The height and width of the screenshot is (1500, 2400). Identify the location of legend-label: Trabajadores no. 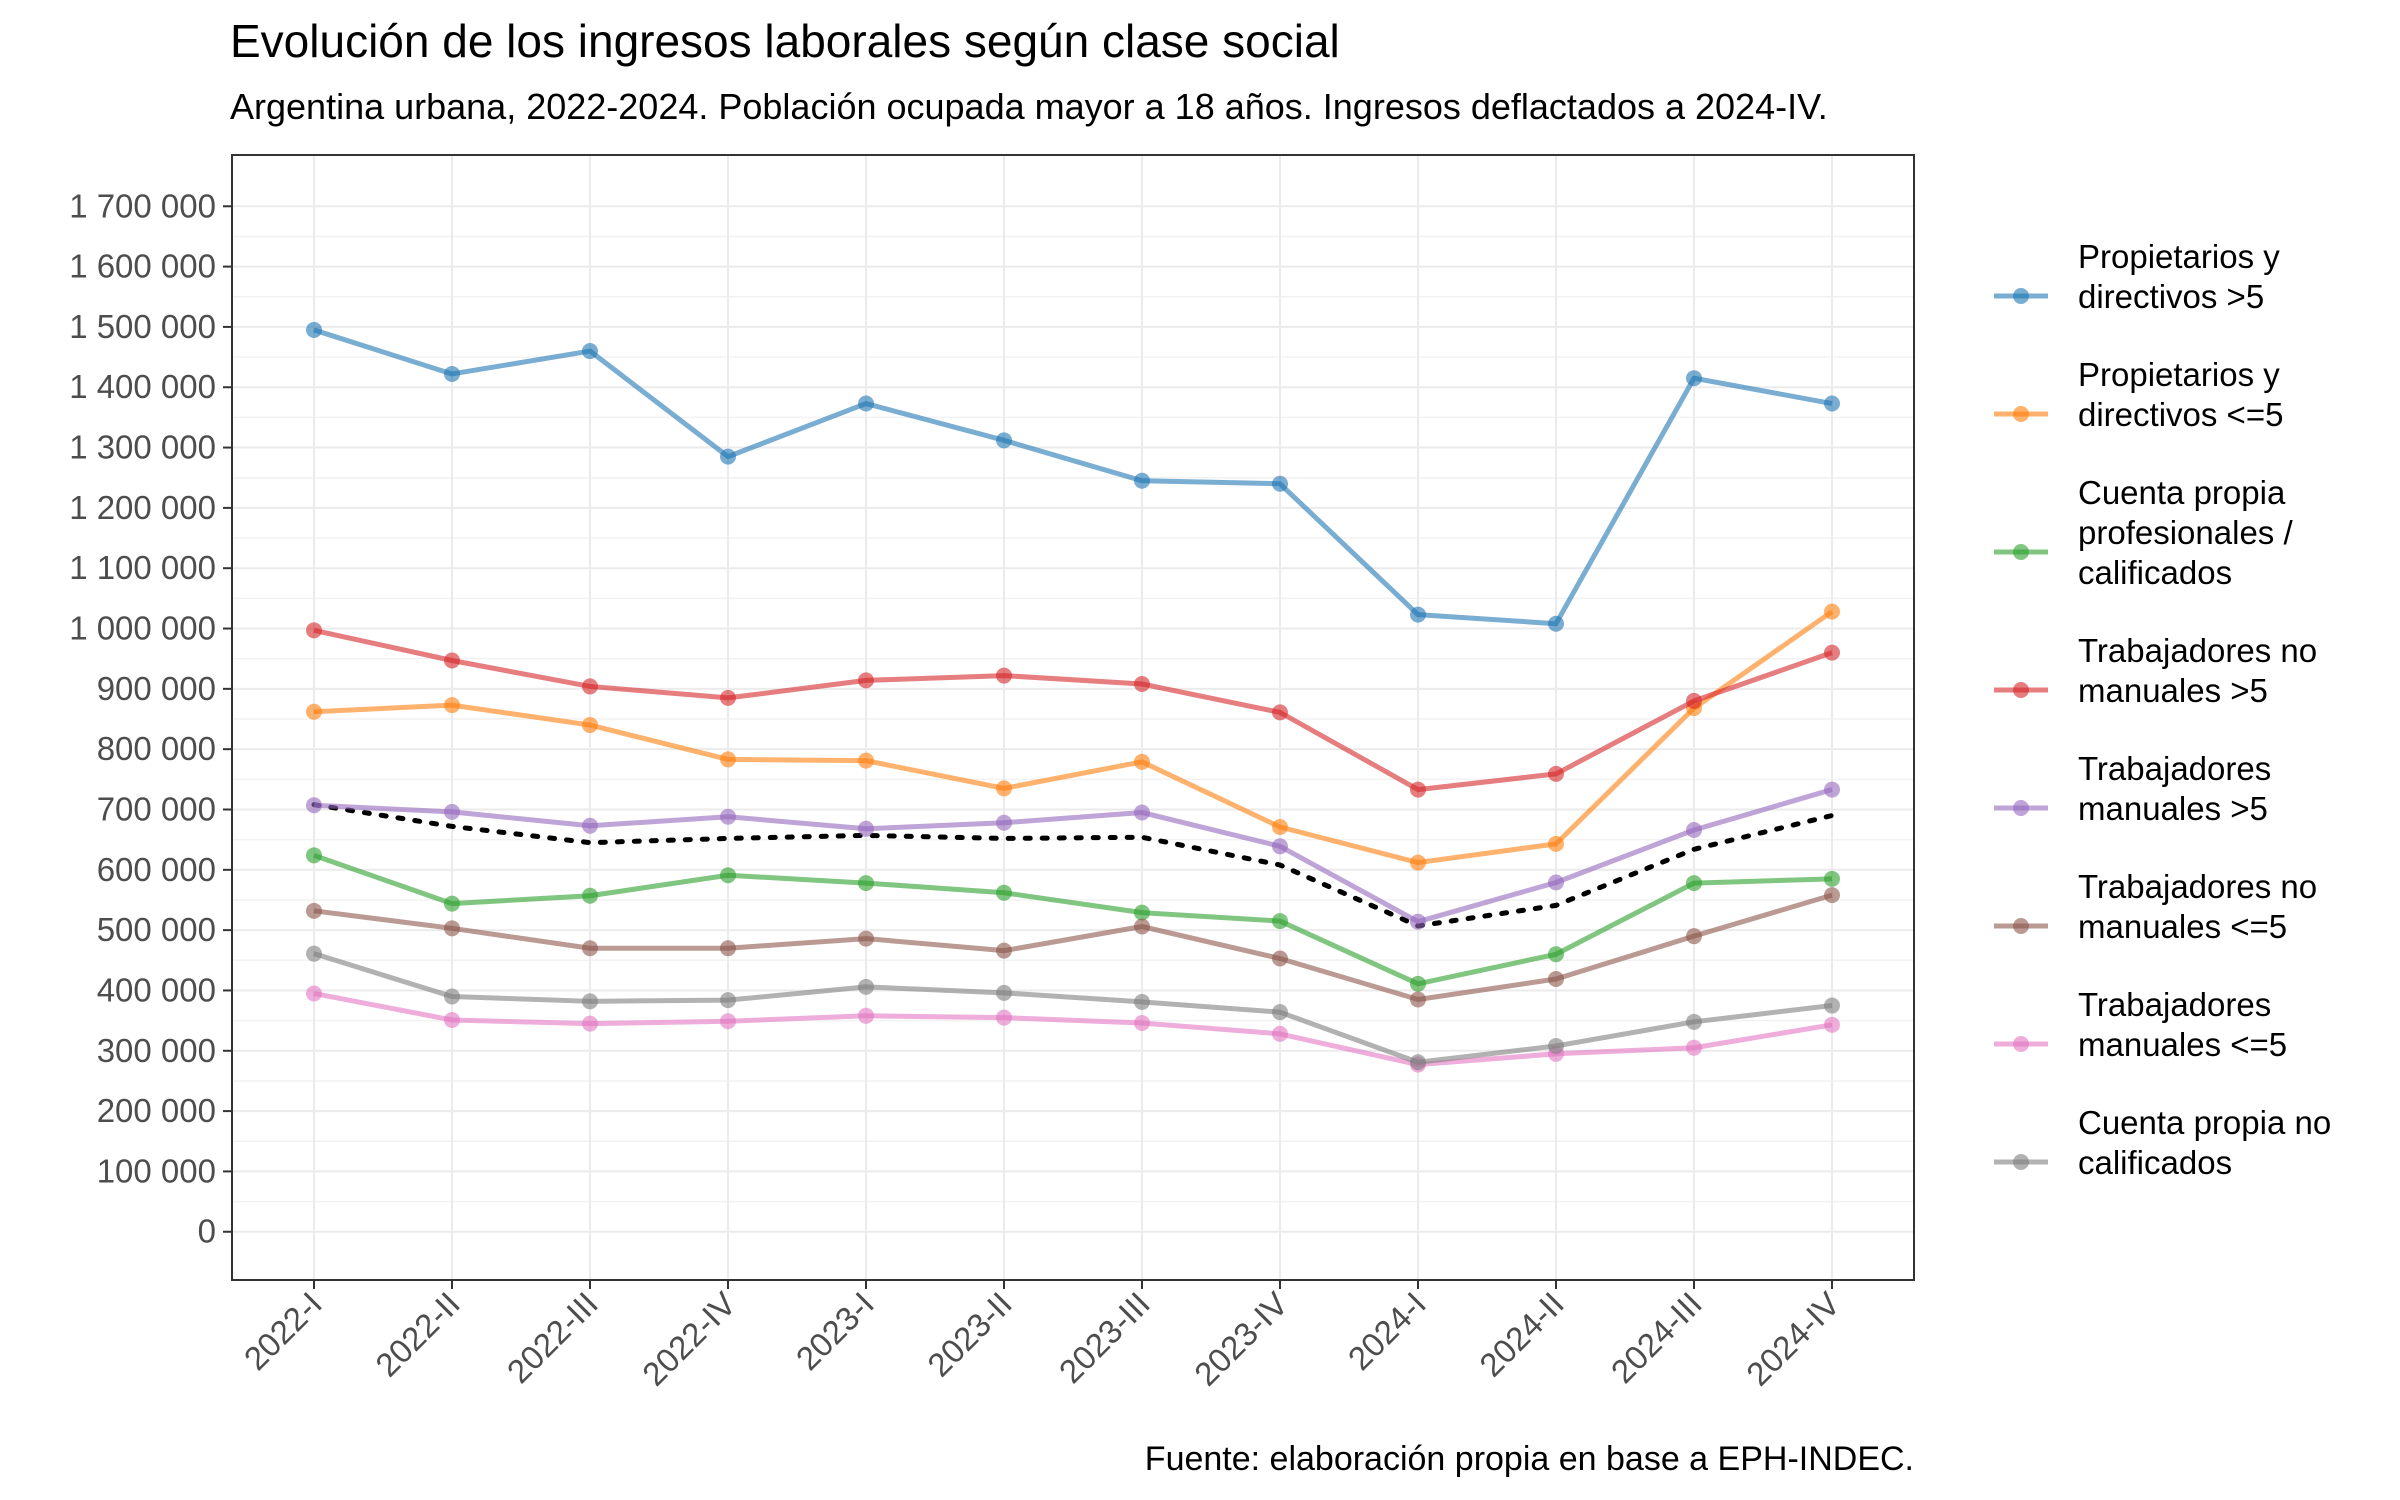
(2197, 650).